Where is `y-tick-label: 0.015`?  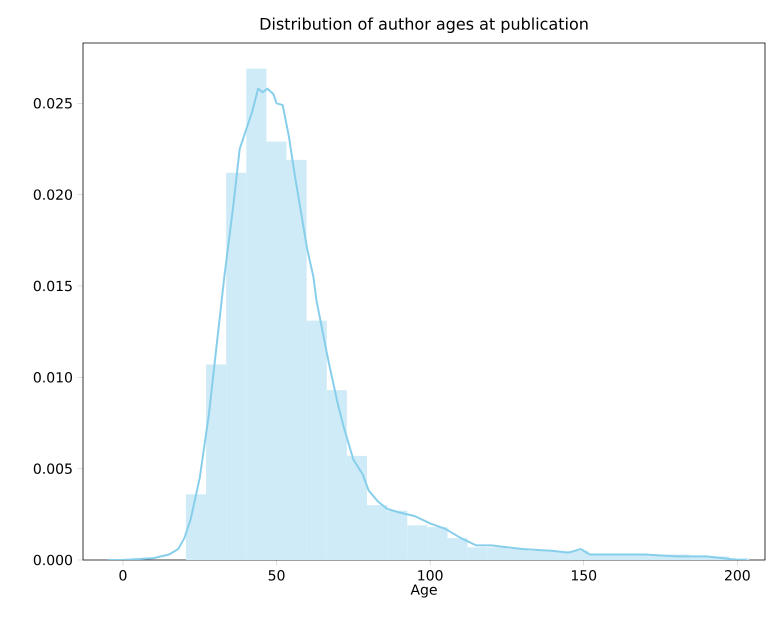 y-tick-label: 0.015 is located at coordinates (53, 286).